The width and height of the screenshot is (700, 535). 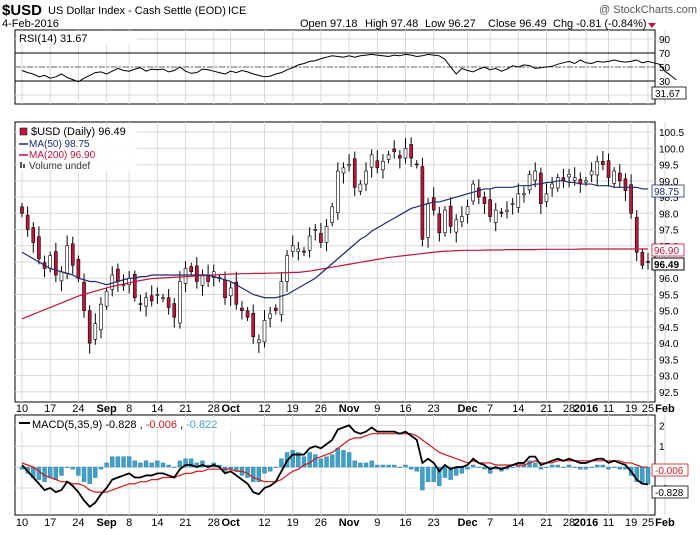 I want to click on rsi-tick-label: 50, so click(x=665, y=68).